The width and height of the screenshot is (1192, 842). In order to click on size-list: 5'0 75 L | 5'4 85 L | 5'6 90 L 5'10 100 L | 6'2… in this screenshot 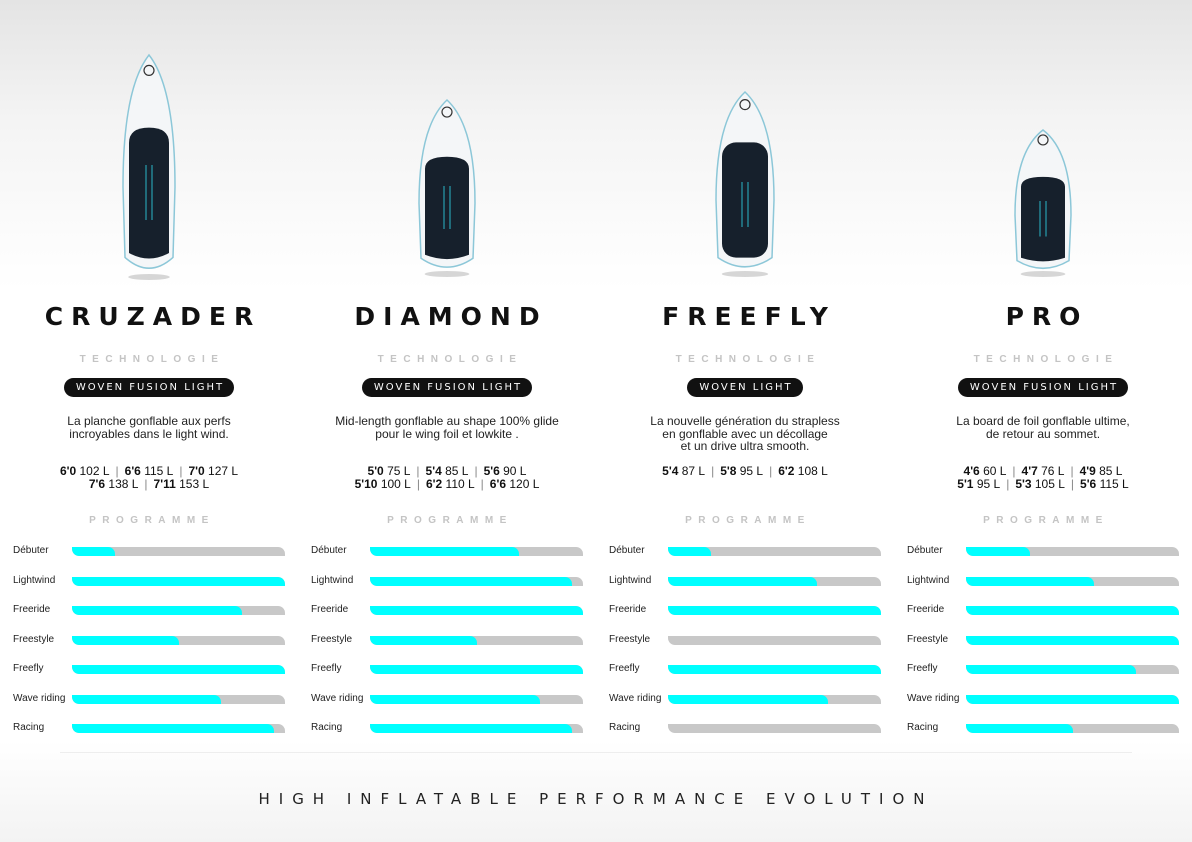, I will do `click(447, 477)`.